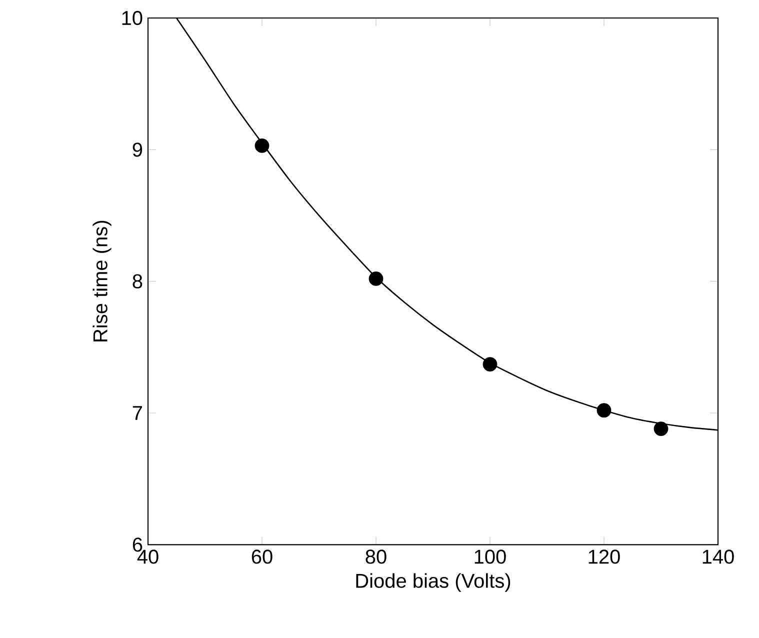 The height and width of the screenshot is (638, 759). What do you see at coordinates (490, 557) in the screenshot?
I see `x-tick-label: 100` at bounding box center [490, 557].